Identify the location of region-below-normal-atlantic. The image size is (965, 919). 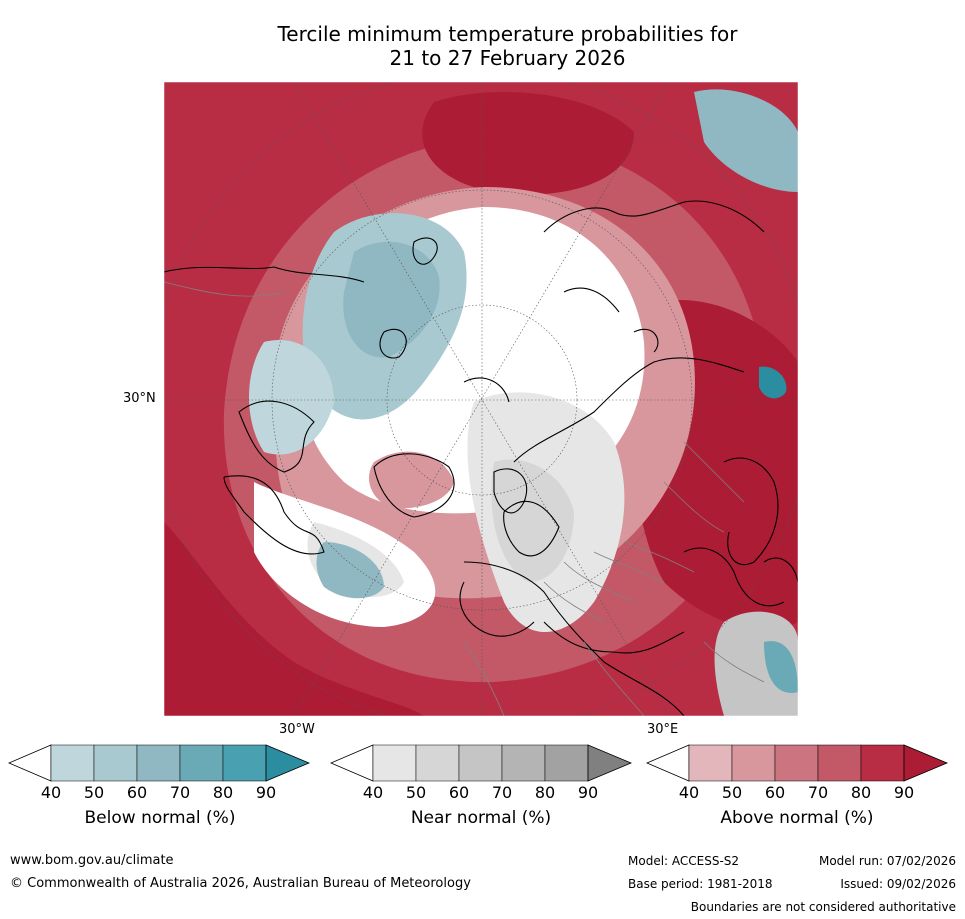
(350, 570).